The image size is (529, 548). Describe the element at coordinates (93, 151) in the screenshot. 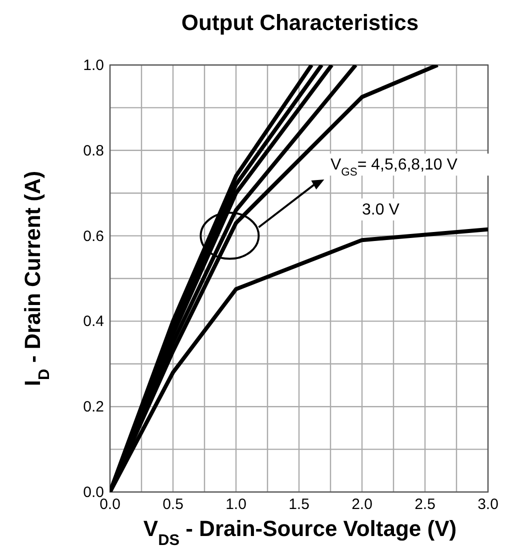

I see `y-tick-label: 0.8` at that location.